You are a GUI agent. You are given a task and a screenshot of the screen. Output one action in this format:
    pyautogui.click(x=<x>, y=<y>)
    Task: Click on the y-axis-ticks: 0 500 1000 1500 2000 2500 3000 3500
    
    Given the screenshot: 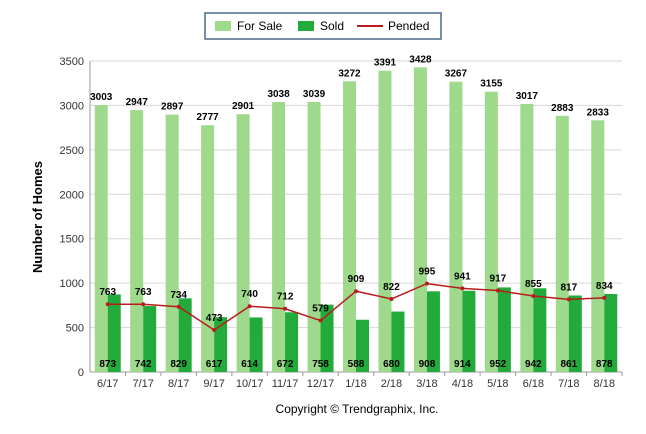 What is the action you would take?
    pyautogui.click(x=72, y=217)
    